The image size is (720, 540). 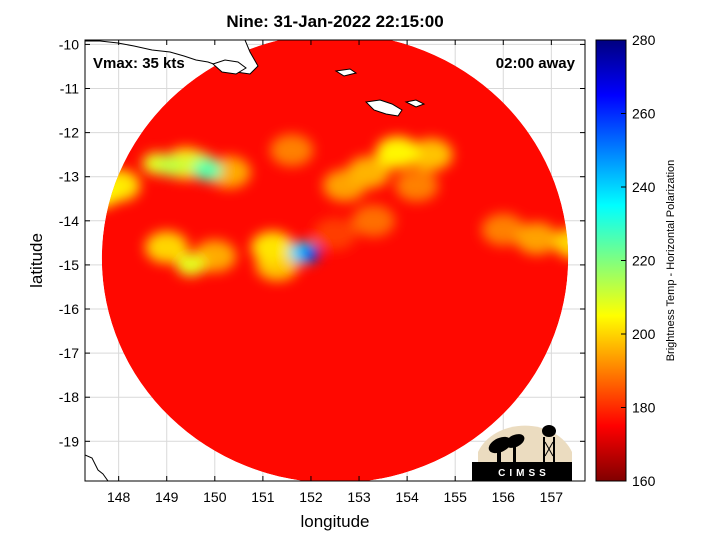 What do you see at coordinates (644, 187) in the screenshot?
I see `colorbar-tick-label: 240` at bounding box center [644, 187].